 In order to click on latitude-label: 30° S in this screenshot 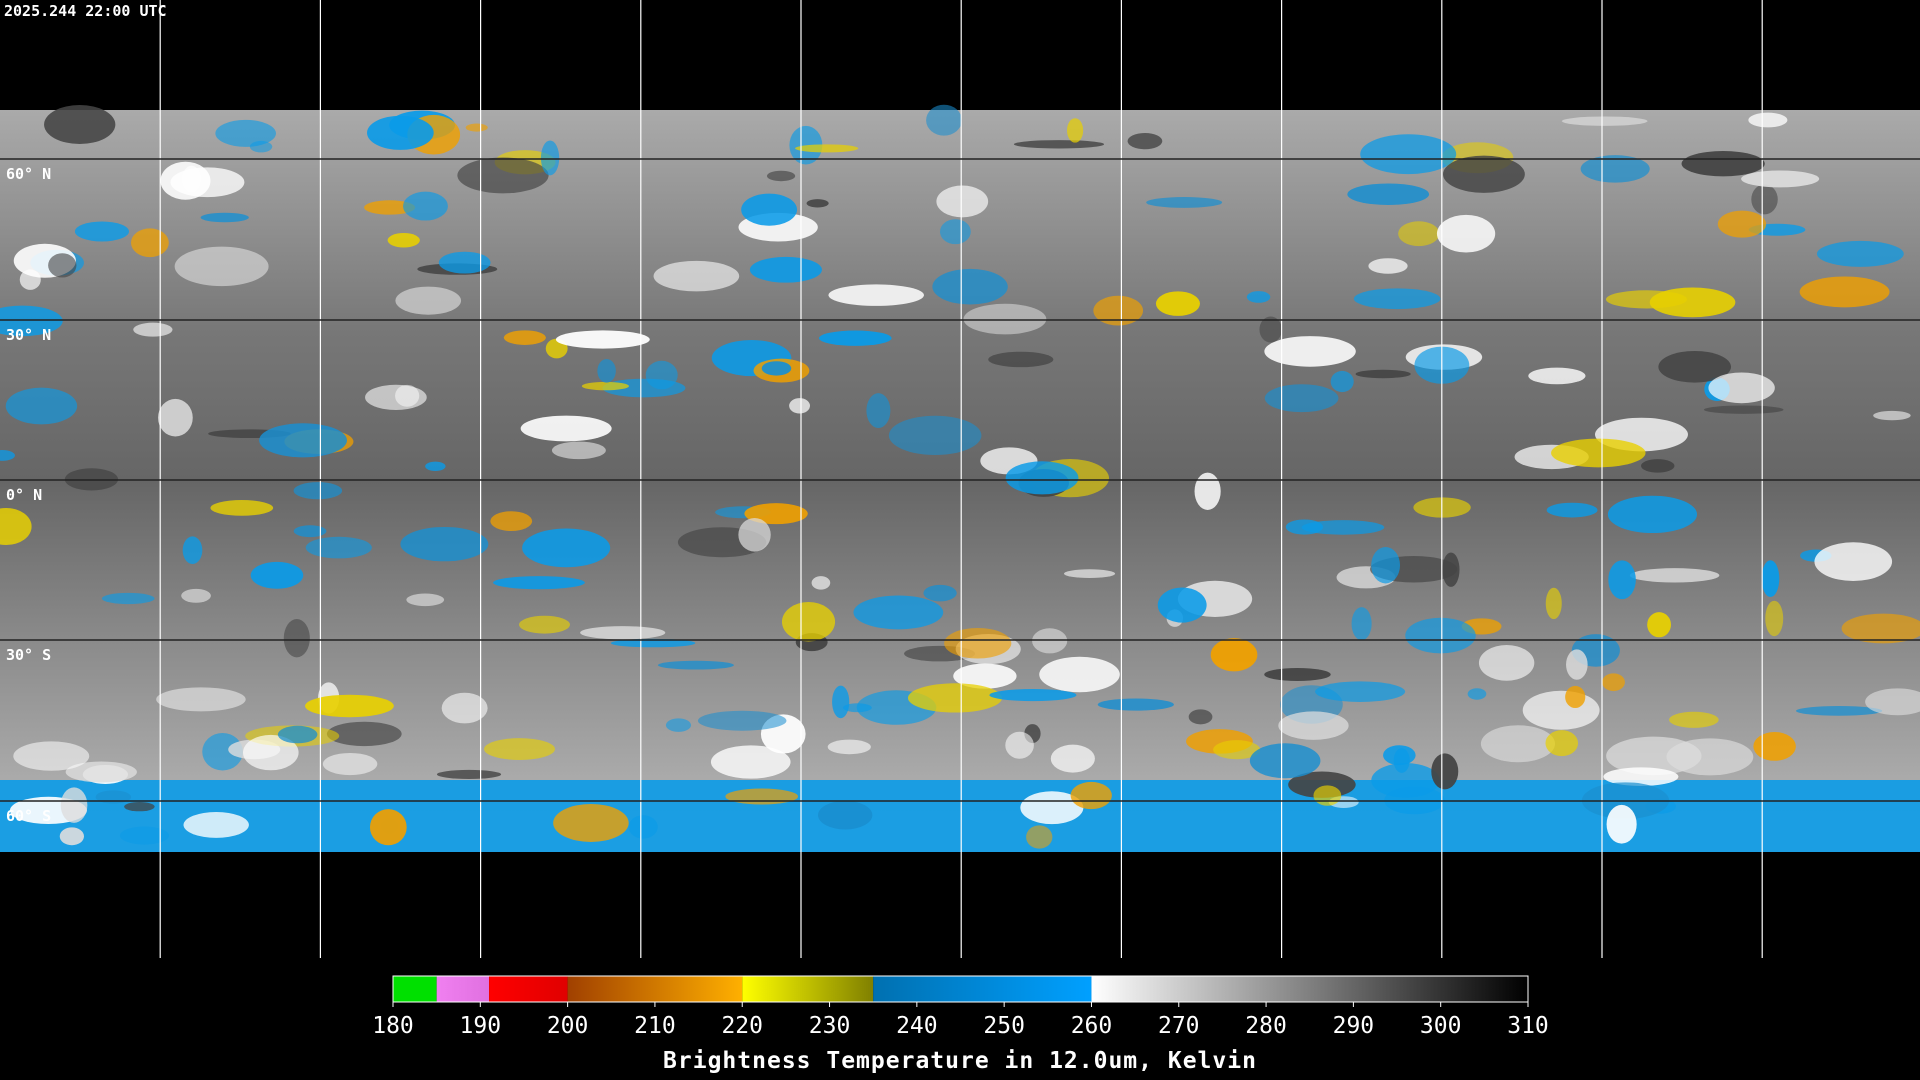, I will do `click(28, 655)`.